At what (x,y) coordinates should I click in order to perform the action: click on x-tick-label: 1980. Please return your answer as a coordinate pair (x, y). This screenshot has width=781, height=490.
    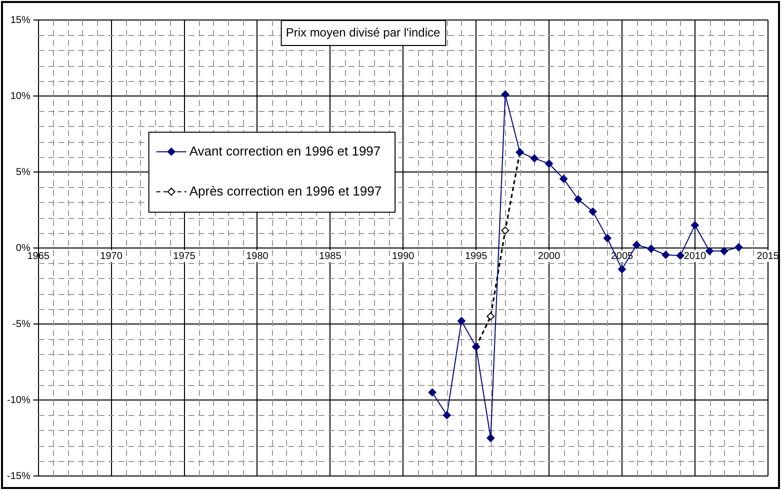
    Looking at the image, I should click on (257, 256).